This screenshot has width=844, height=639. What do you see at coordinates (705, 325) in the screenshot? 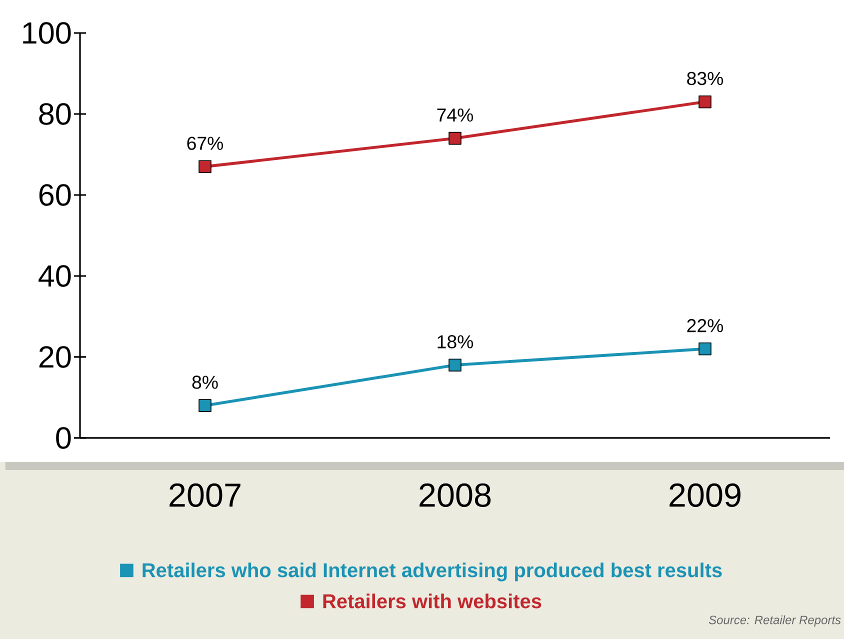
I see `data-label: 22%` at bounding box center [705, 325].